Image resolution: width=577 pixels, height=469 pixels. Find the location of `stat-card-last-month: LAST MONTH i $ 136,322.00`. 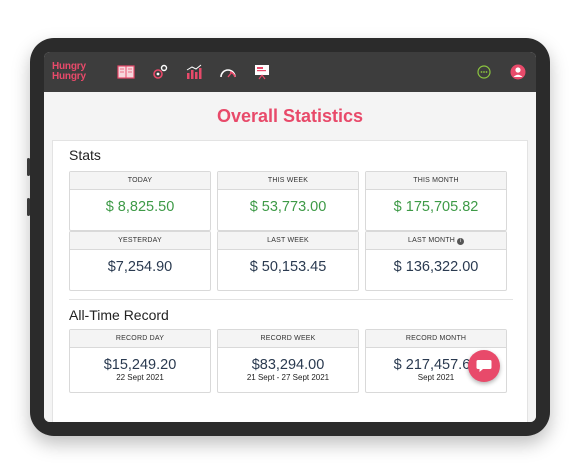

stat-card-last-month: LAST MONTH i $ 136,322.00 is located at coordinates (436, 261).